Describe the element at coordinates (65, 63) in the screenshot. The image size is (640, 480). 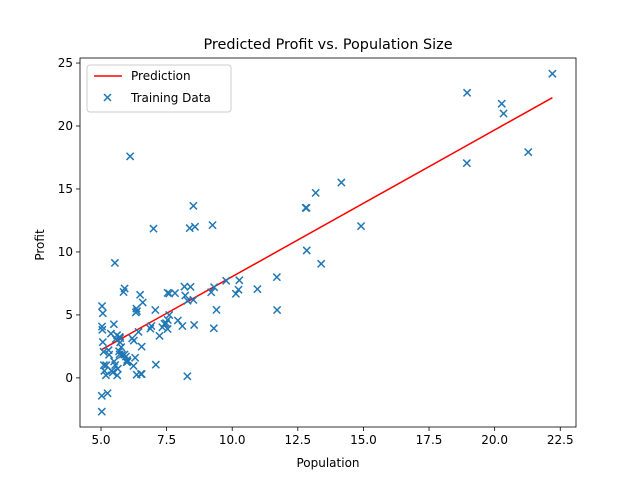
I see `y-tick-label: 25` at that location.